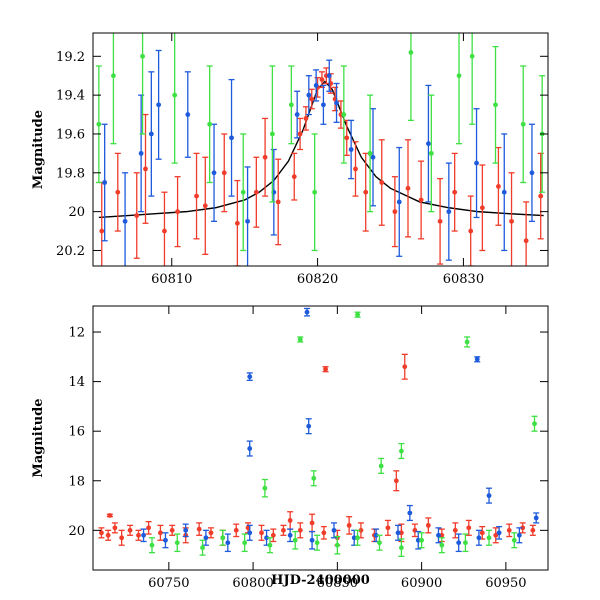 The image size is (600, 600). I want to click on y-tick-label: 19.2, so click(70, 57).